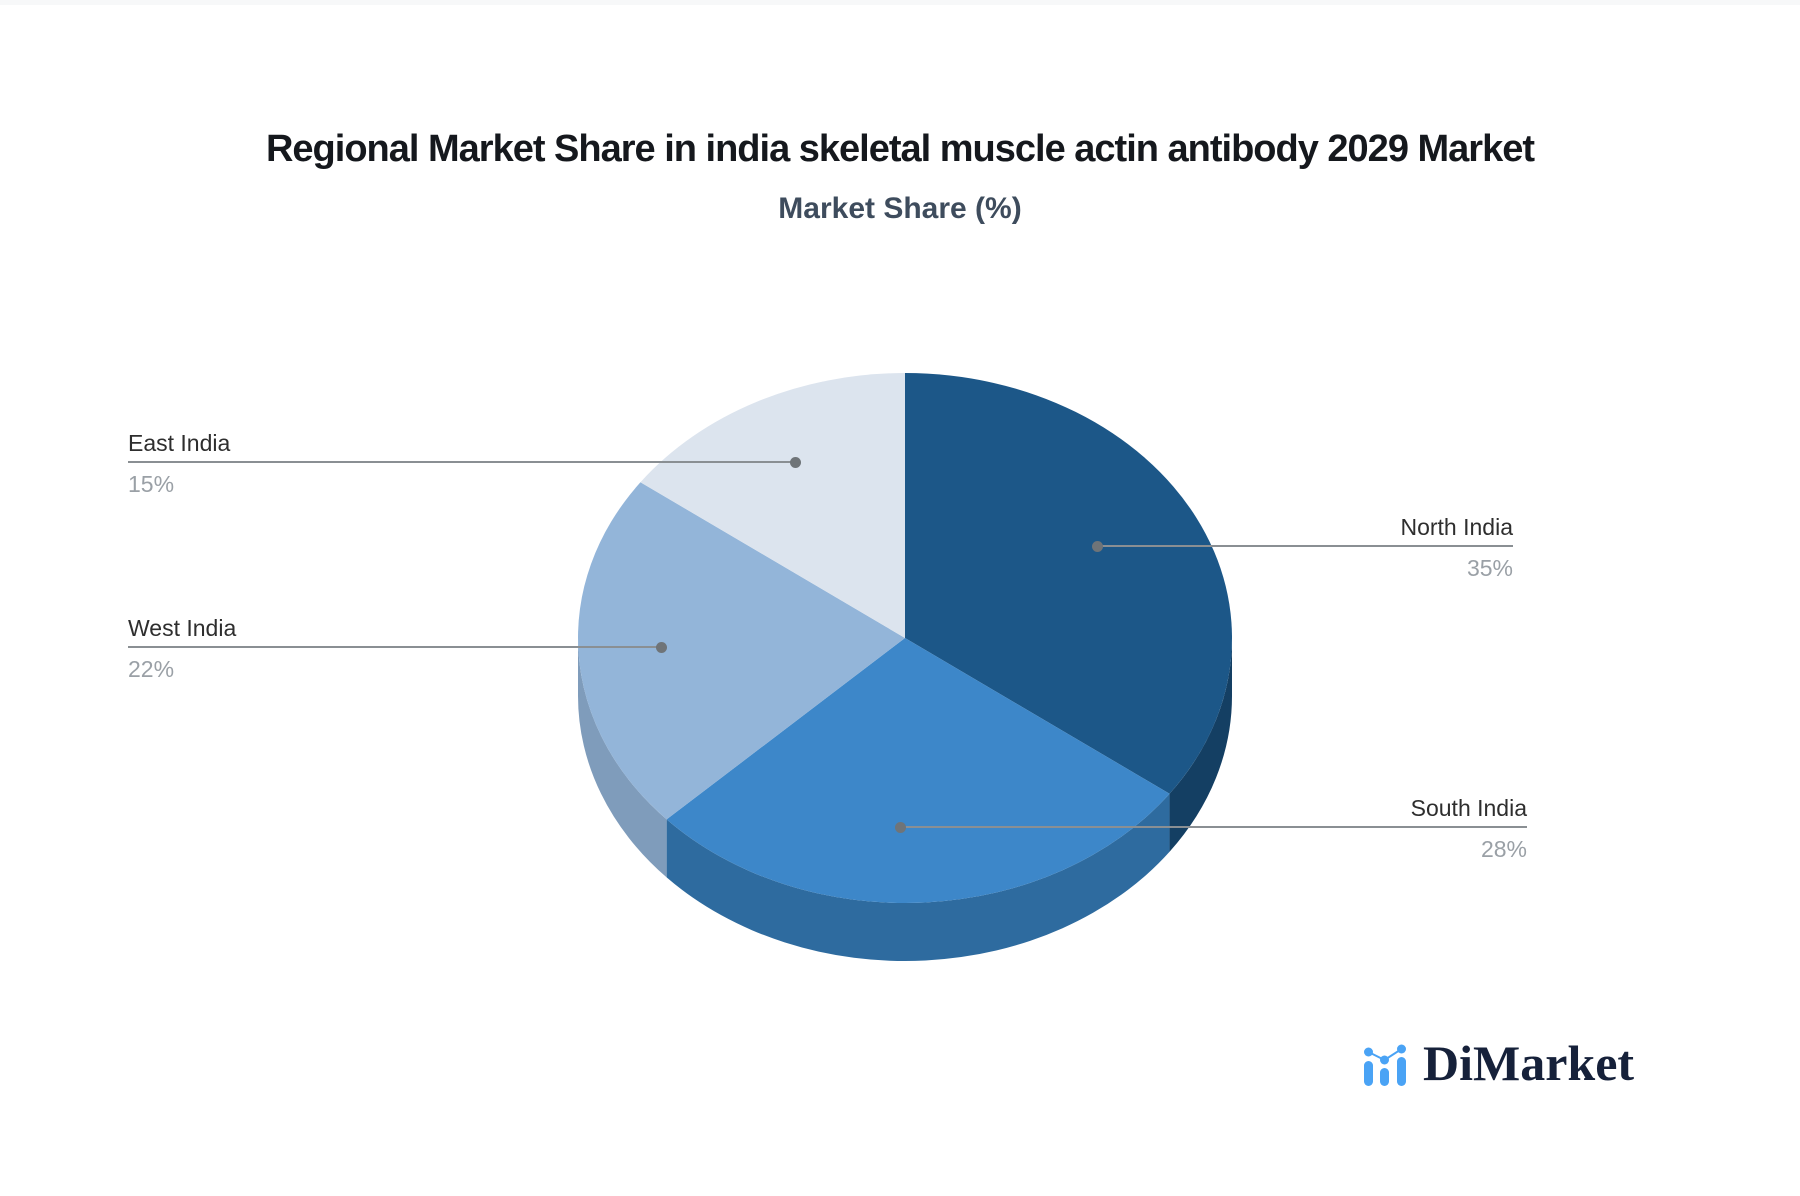 This screenshot has height=1196, width=1800. What do you see at coordinates (182, 628) in the screenshot?
I see `callout-label: West India` at bounding box center [182, 628].